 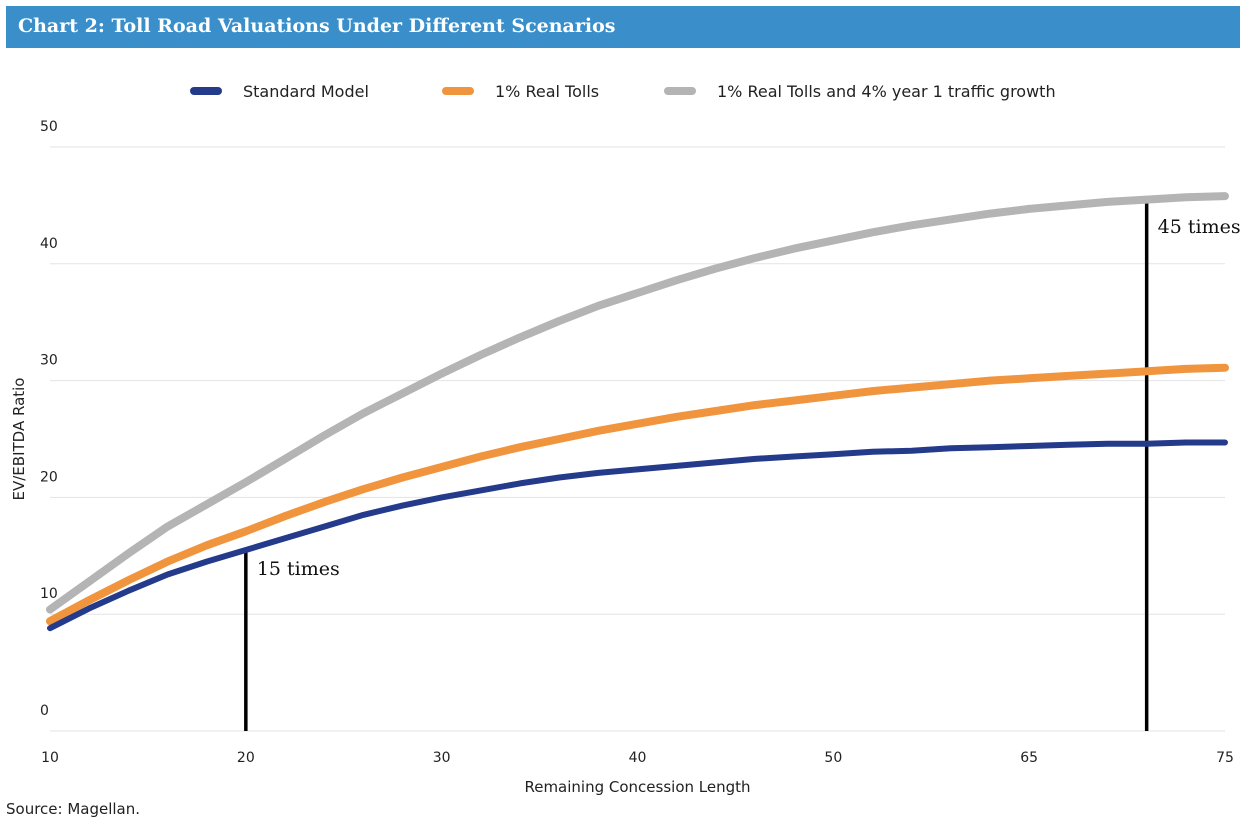 I want to click on annotation-label: 45 times, so click(x=1199, y=227).